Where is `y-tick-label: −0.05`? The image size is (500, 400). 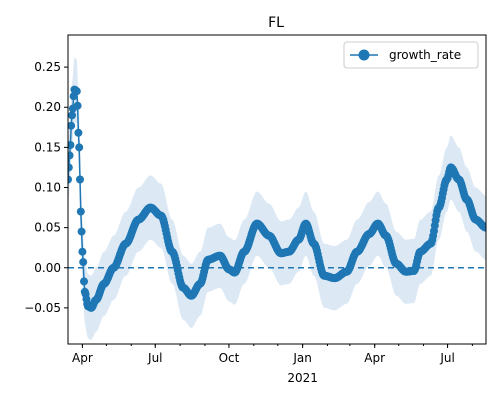
y-tick-label: −0.05 is located at coordinates (42, 308).